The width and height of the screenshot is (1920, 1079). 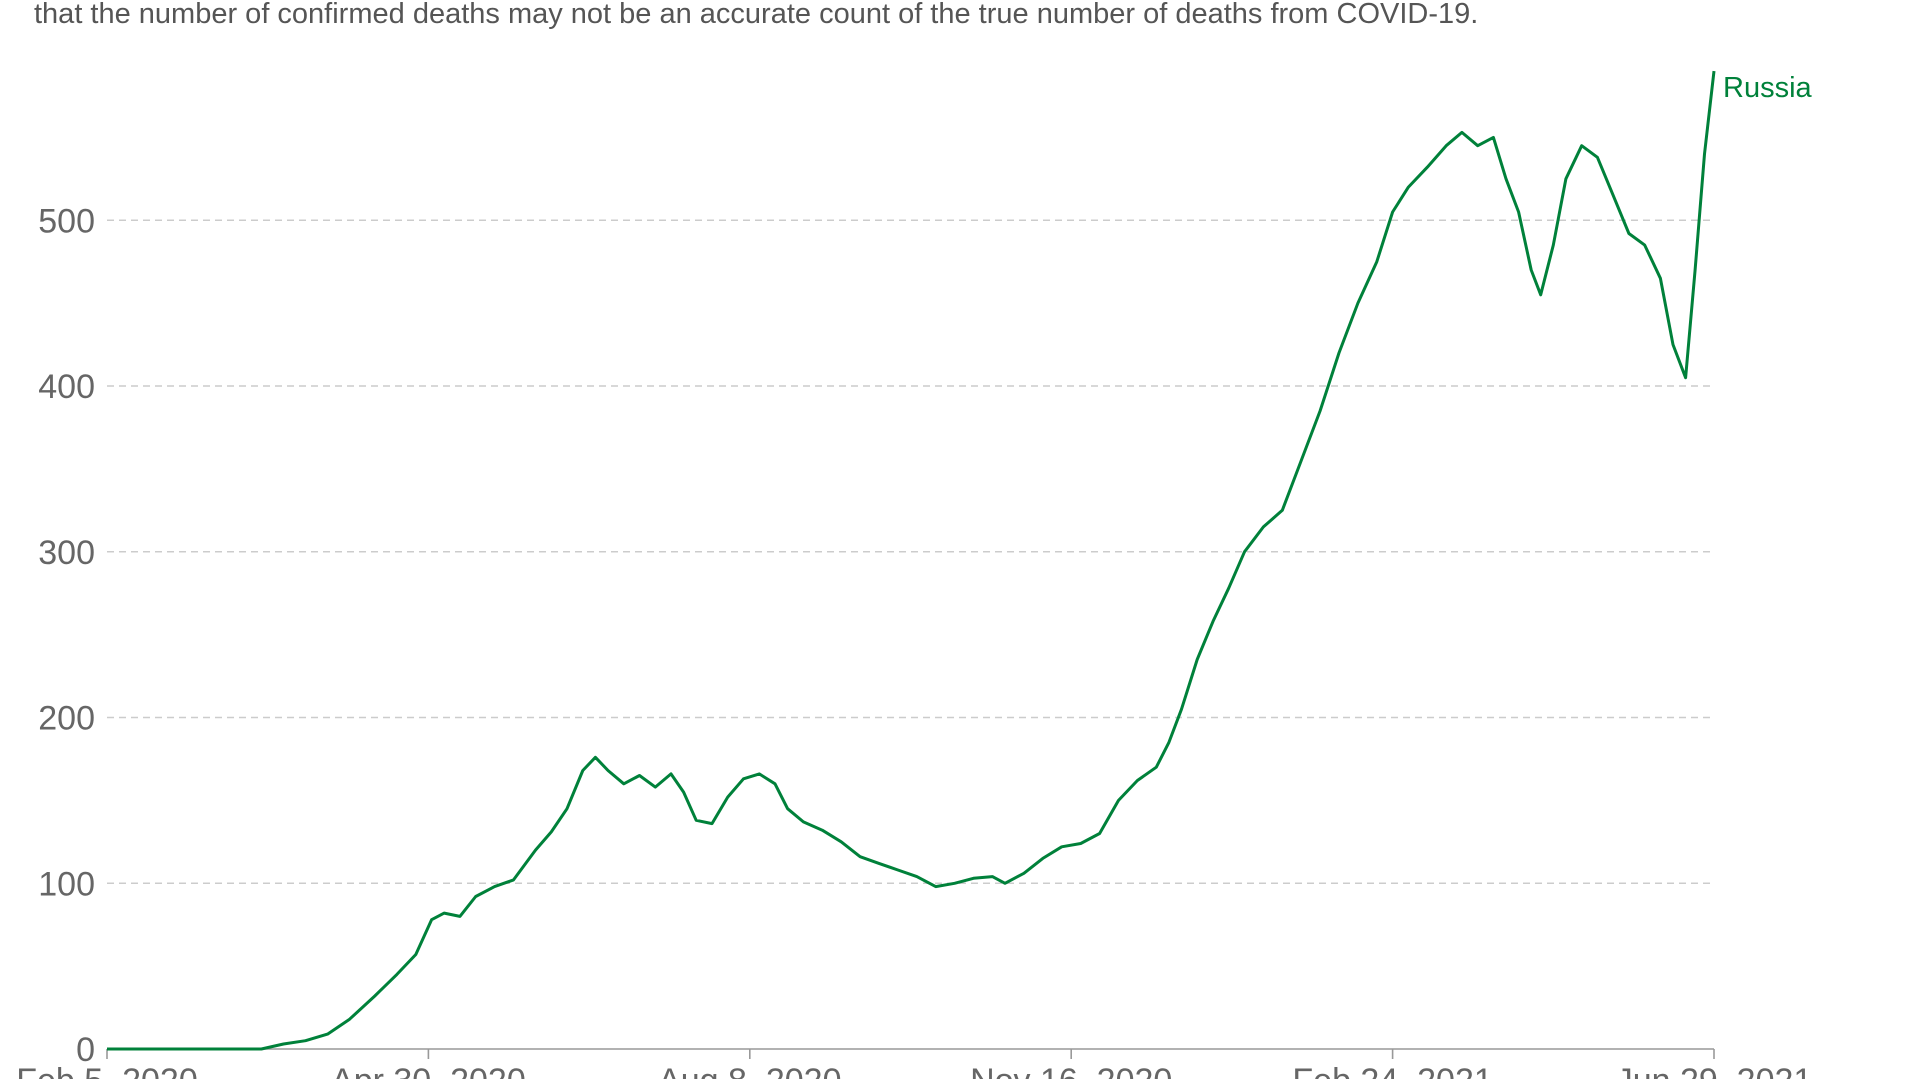 I want to click on y-axis: 0 100 200 300 400 500, so click(x=66, y=635).